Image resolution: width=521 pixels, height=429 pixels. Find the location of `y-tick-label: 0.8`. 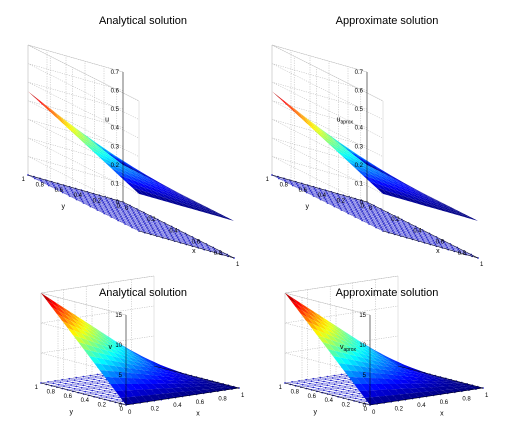

y-tick-label: 0.8 is located at coordinates (295, 392).